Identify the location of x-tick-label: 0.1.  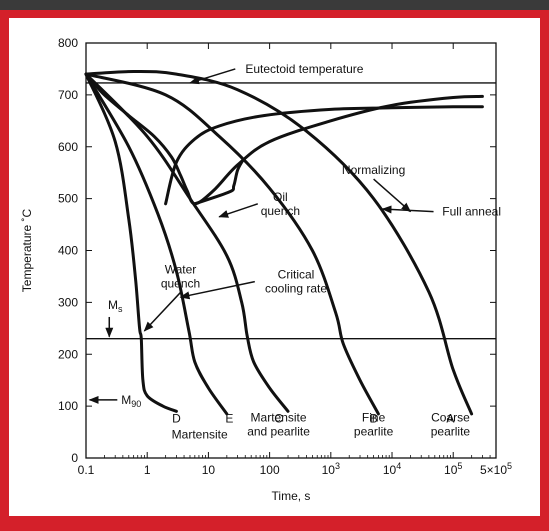
(86, 470).